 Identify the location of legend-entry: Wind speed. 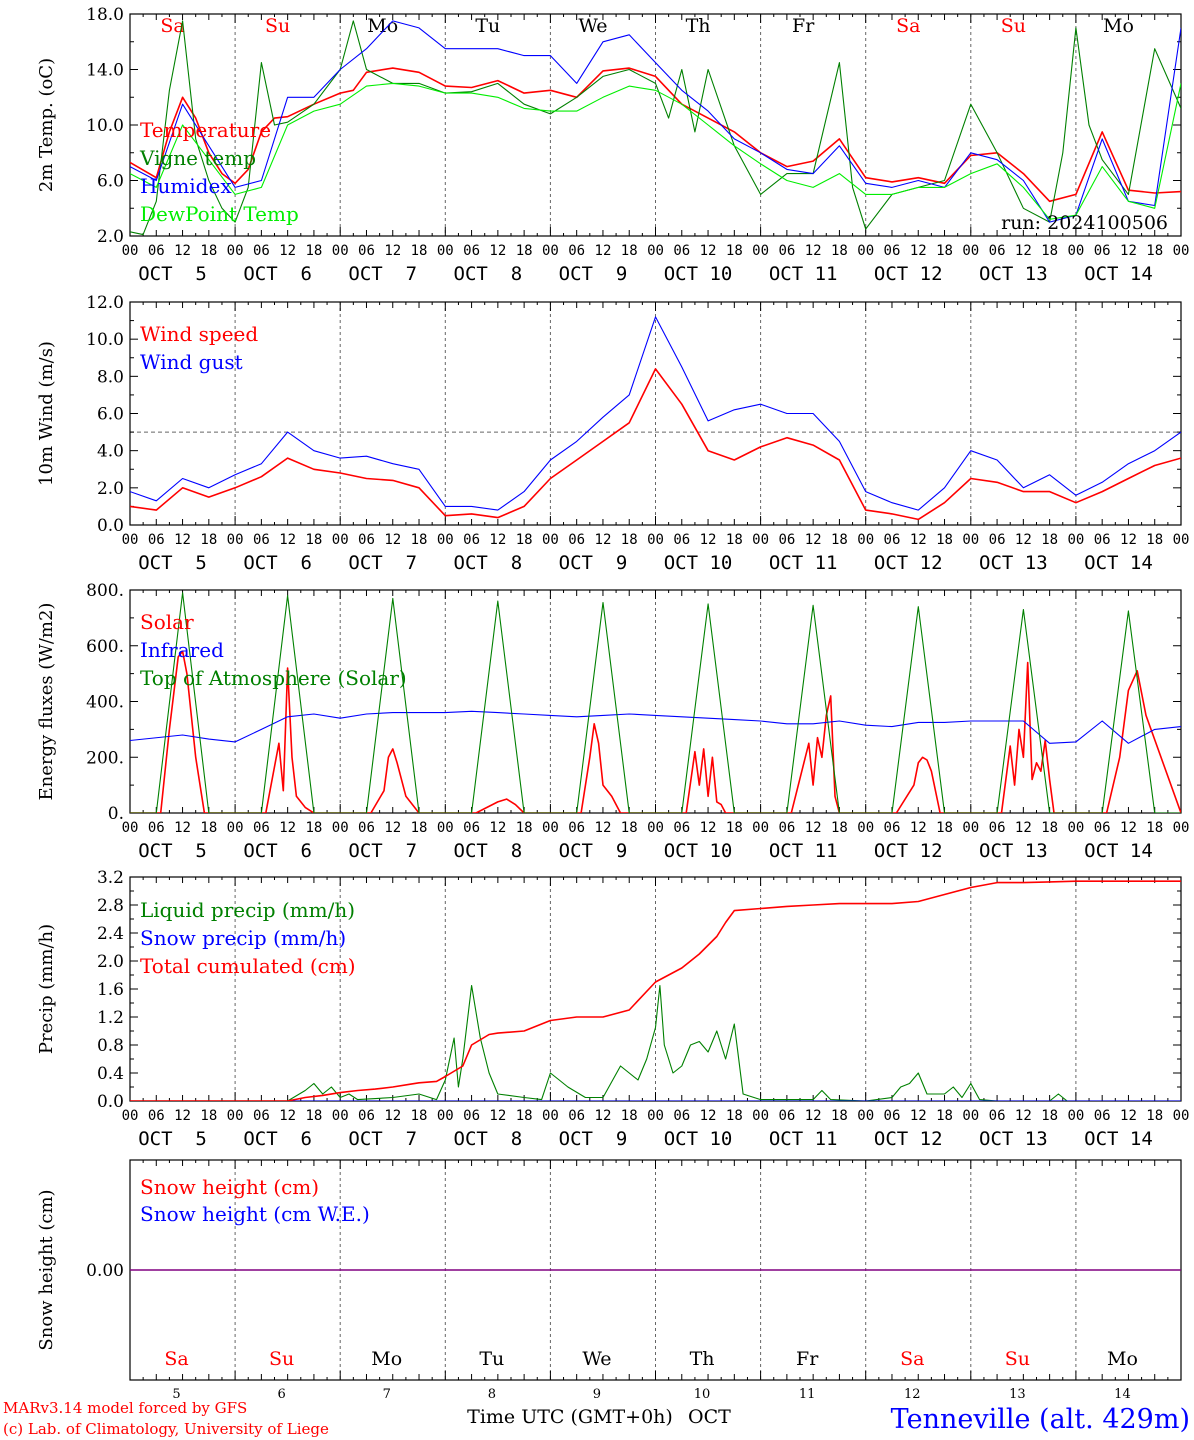
(199, 334).